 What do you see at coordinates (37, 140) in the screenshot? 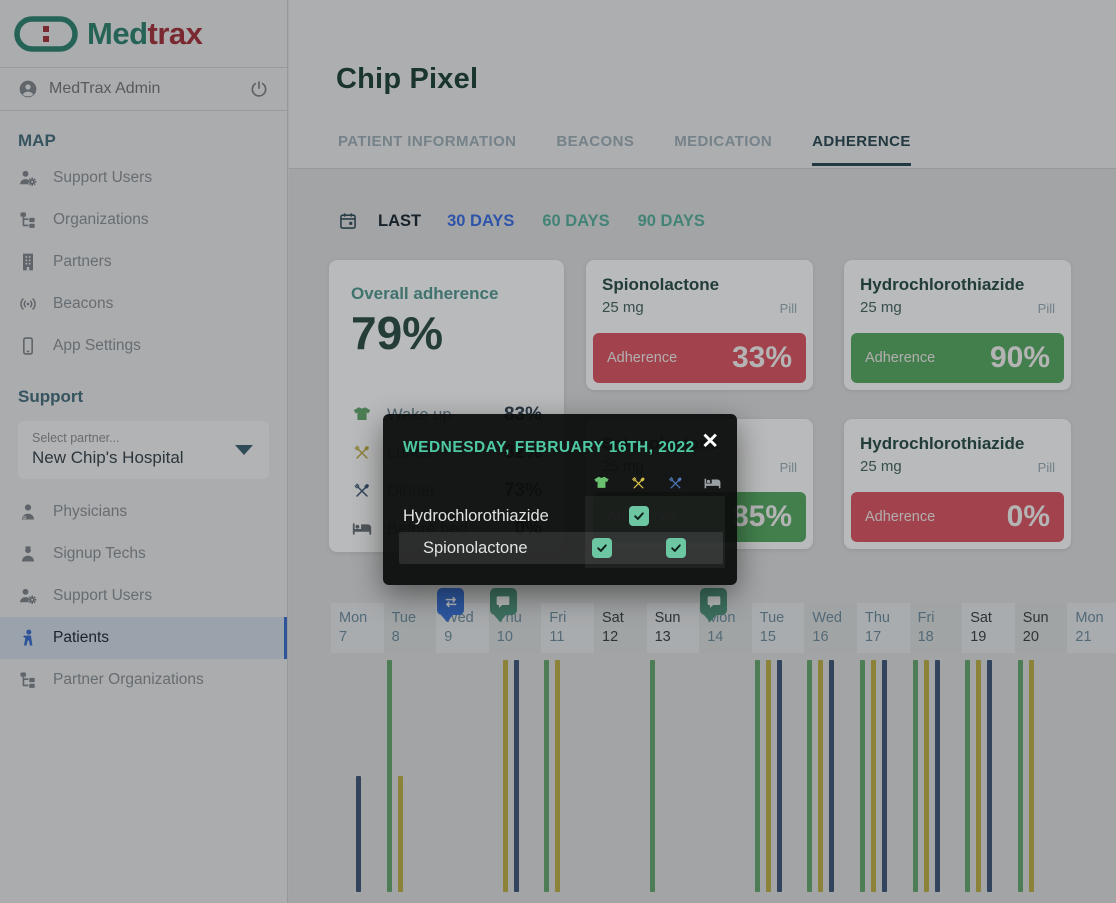
I see `sidebar-section-header-map: MAP` at bounding box center [37, 140].